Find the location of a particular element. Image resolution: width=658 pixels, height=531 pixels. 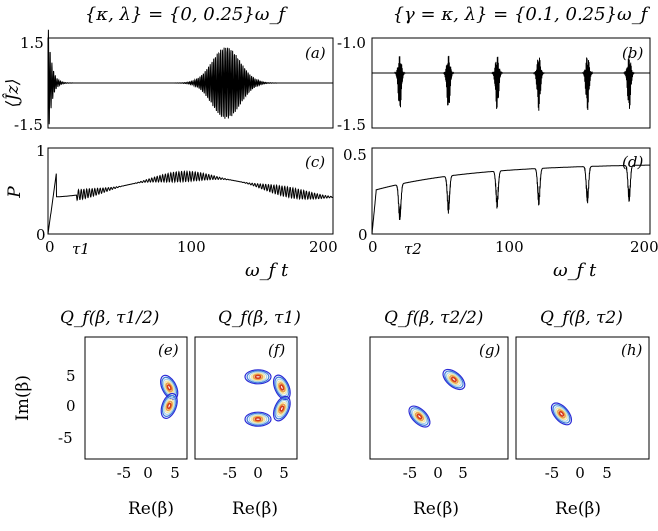

tick-c-x3: 200 is located at coordinates (323, 247).